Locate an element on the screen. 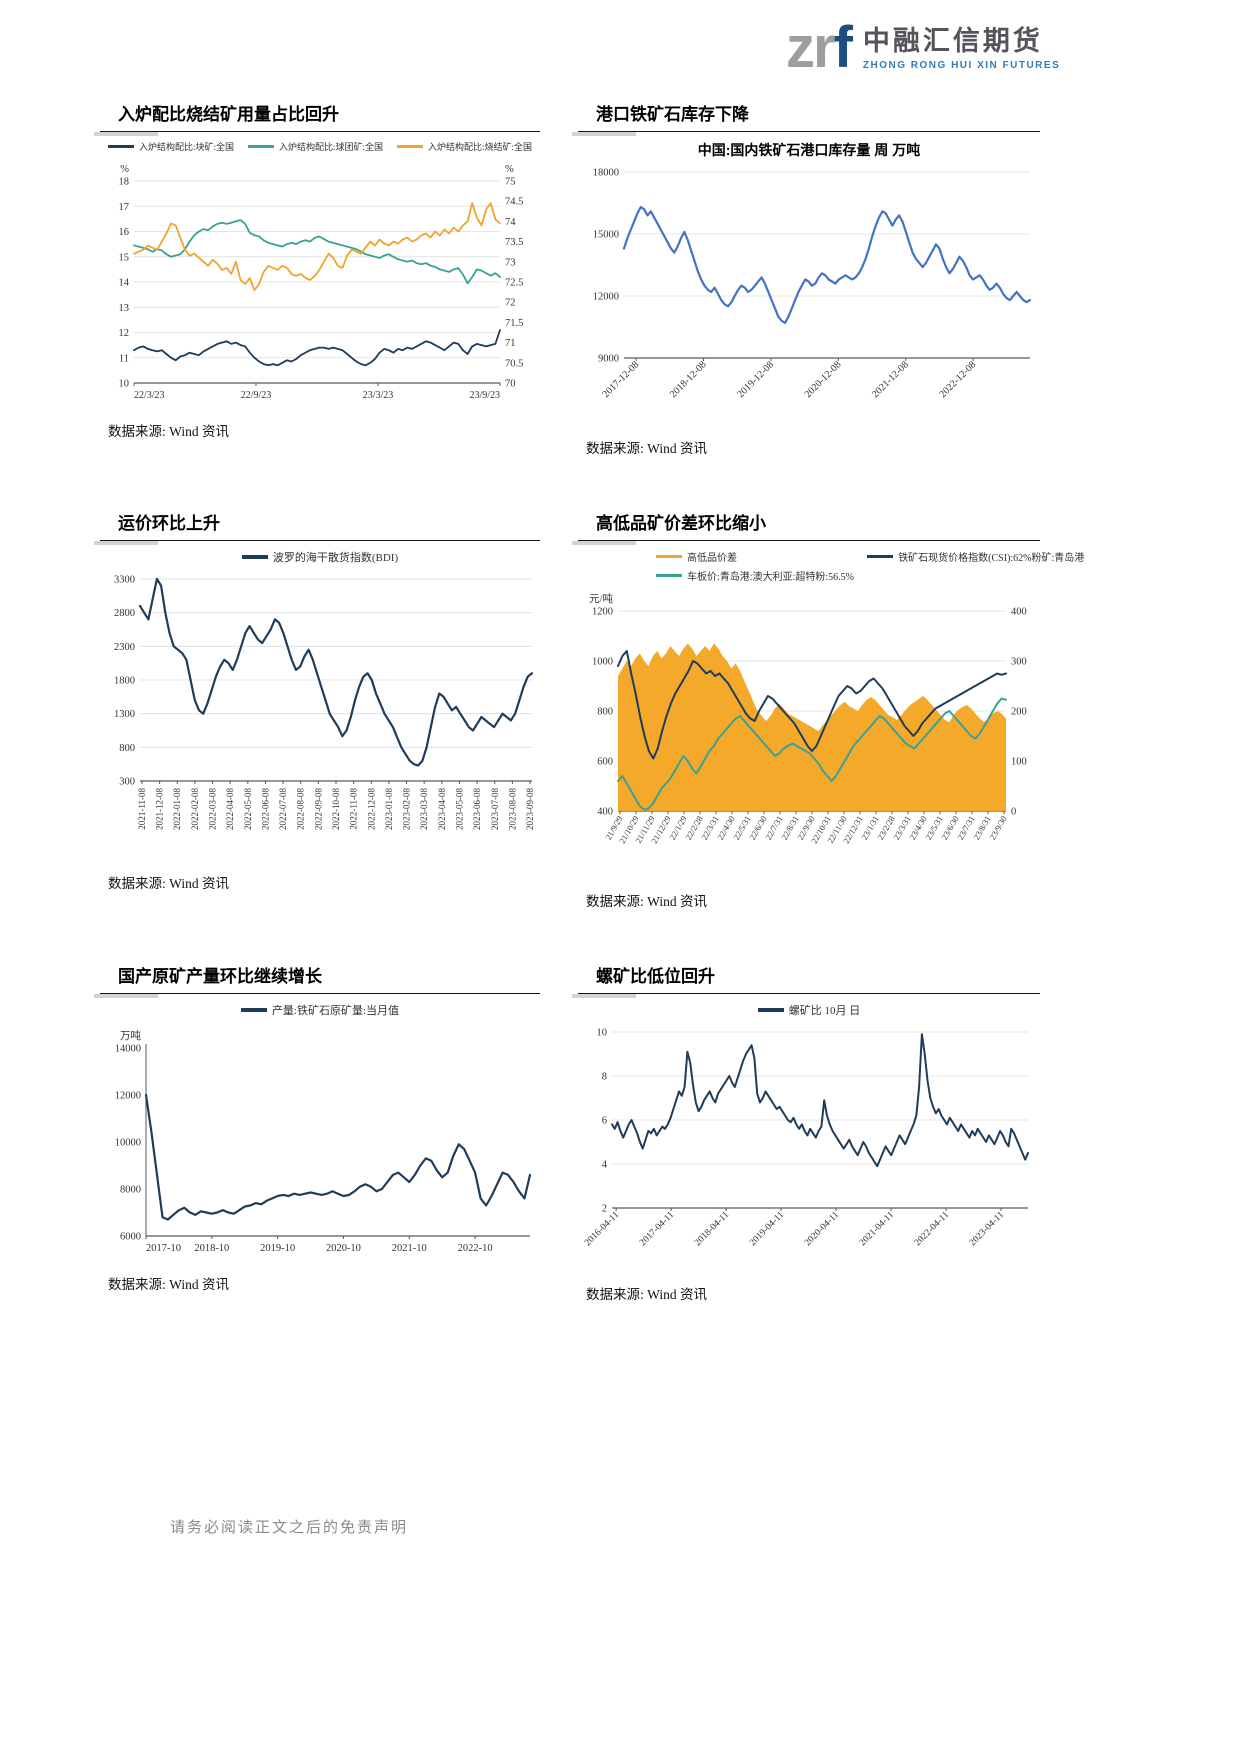  svg-text: 18000 is located at coordinates (606, 173).